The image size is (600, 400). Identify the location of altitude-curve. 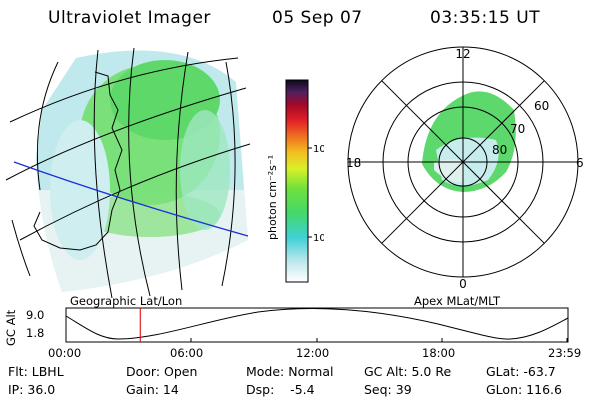
(317, 323).